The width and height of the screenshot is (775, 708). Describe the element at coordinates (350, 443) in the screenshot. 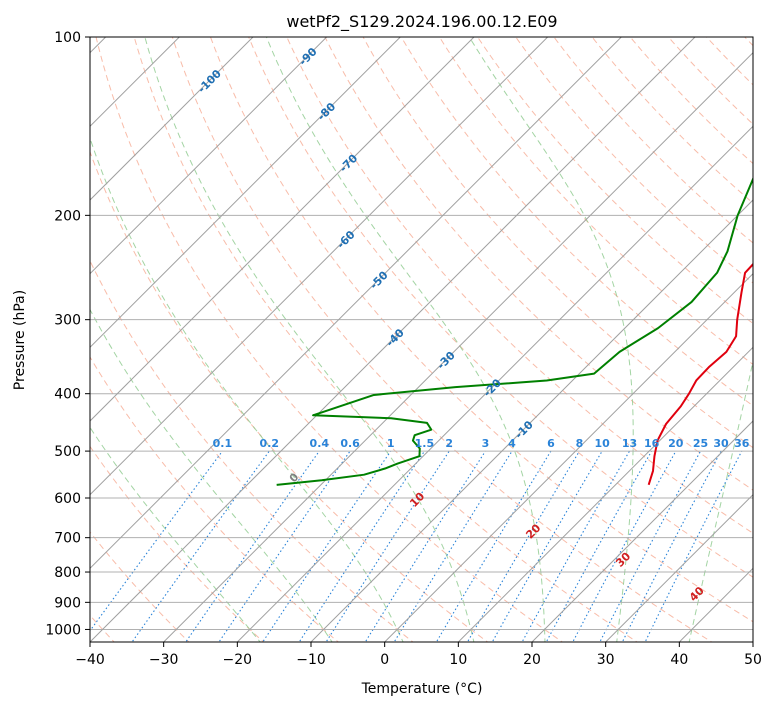

I see `mixing-ratio-label: 0.6` at that location.